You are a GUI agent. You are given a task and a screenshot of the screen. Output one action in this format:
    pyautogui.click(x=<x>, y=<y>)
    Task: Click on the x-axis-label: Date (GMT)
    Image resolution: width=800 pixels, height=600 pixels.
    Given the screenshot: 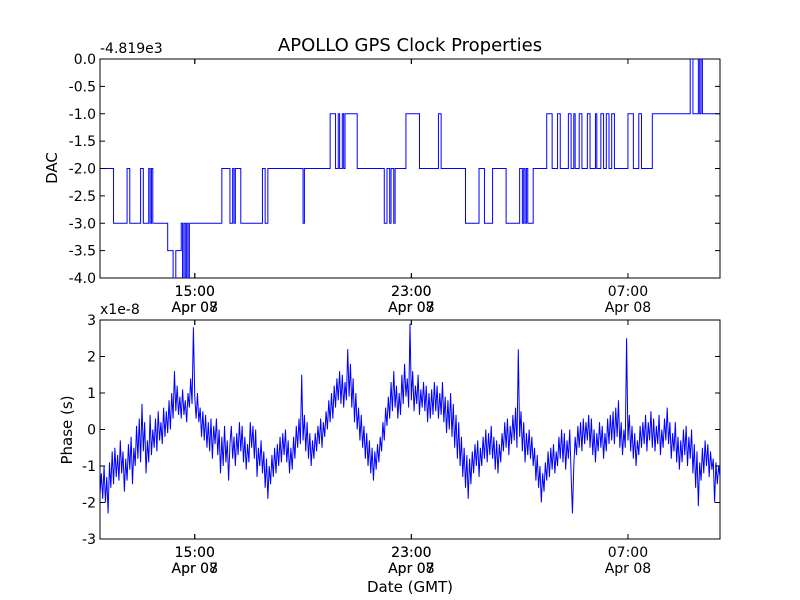 What is the action you would take?
    pyautogui.click(x=410, y=587)
    